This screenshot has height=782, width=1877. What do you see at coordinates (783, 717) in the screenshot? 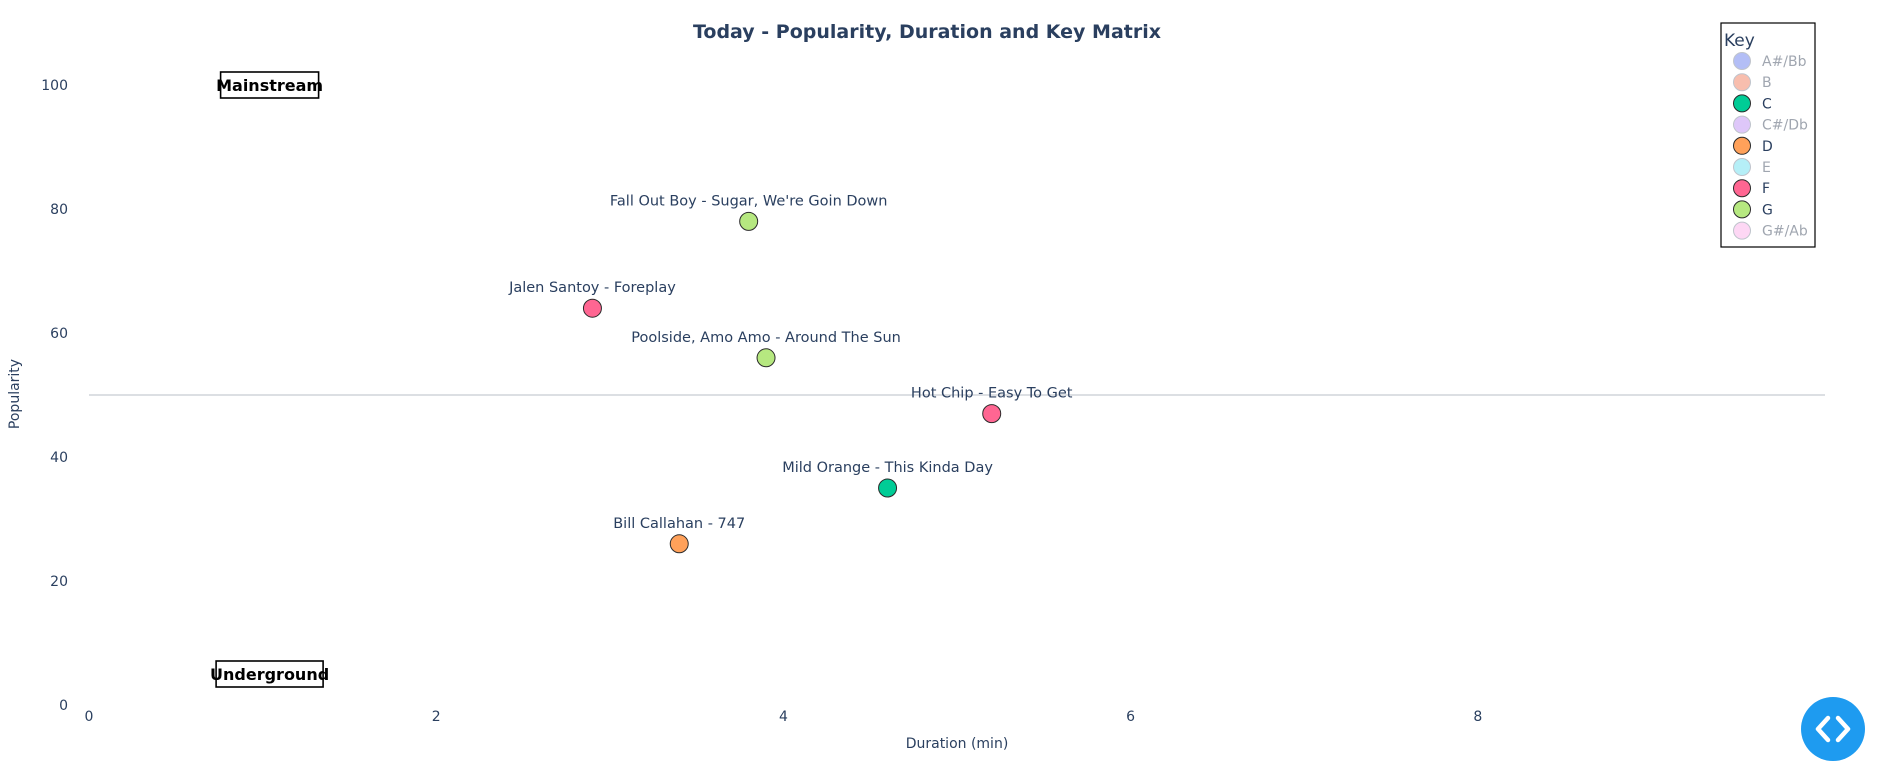
I see `x-tick-label: 4` at bounding box center [783, 717].